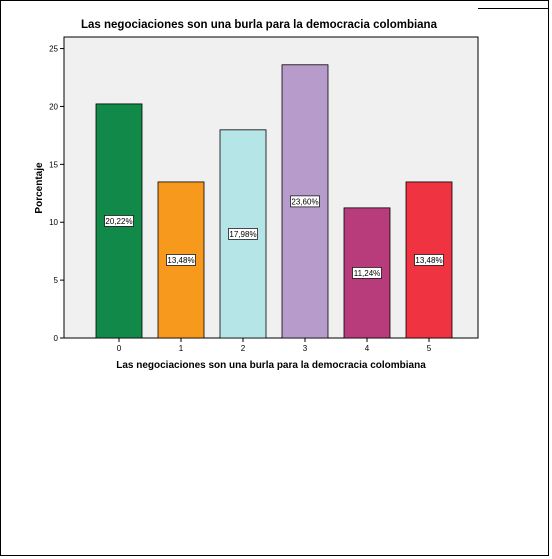 The width and height of the screenshot is (552, 559). Describe the element at coordinates (53, 222) in the screenshot. I see `y-tick-label: 10` at that location.